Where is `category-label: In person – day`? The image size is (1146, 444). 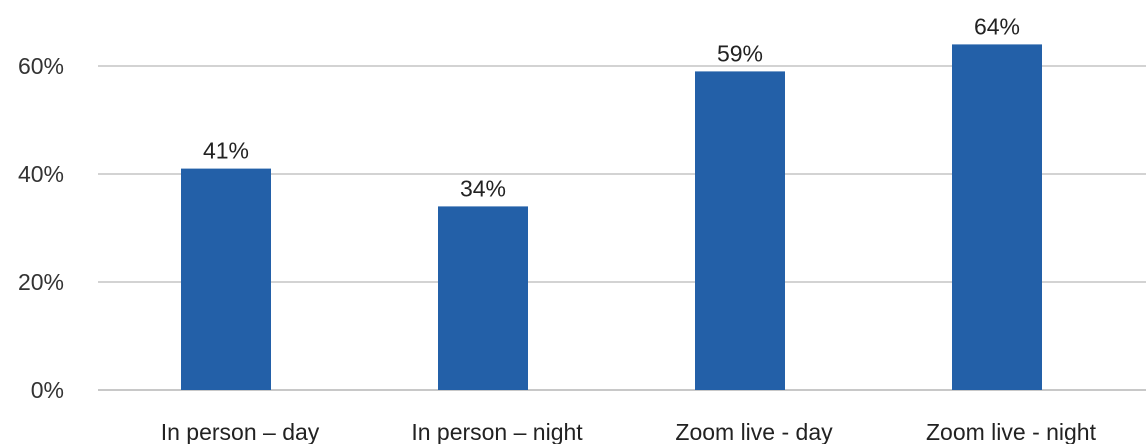 category-label: In person – day is located at coordinates (240, 431).